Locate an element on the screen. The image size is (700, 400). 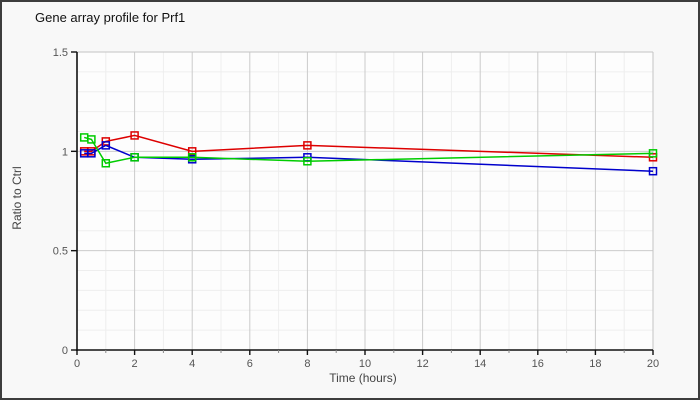
x-tick-label: 2 is located at coordinates (135, 364).